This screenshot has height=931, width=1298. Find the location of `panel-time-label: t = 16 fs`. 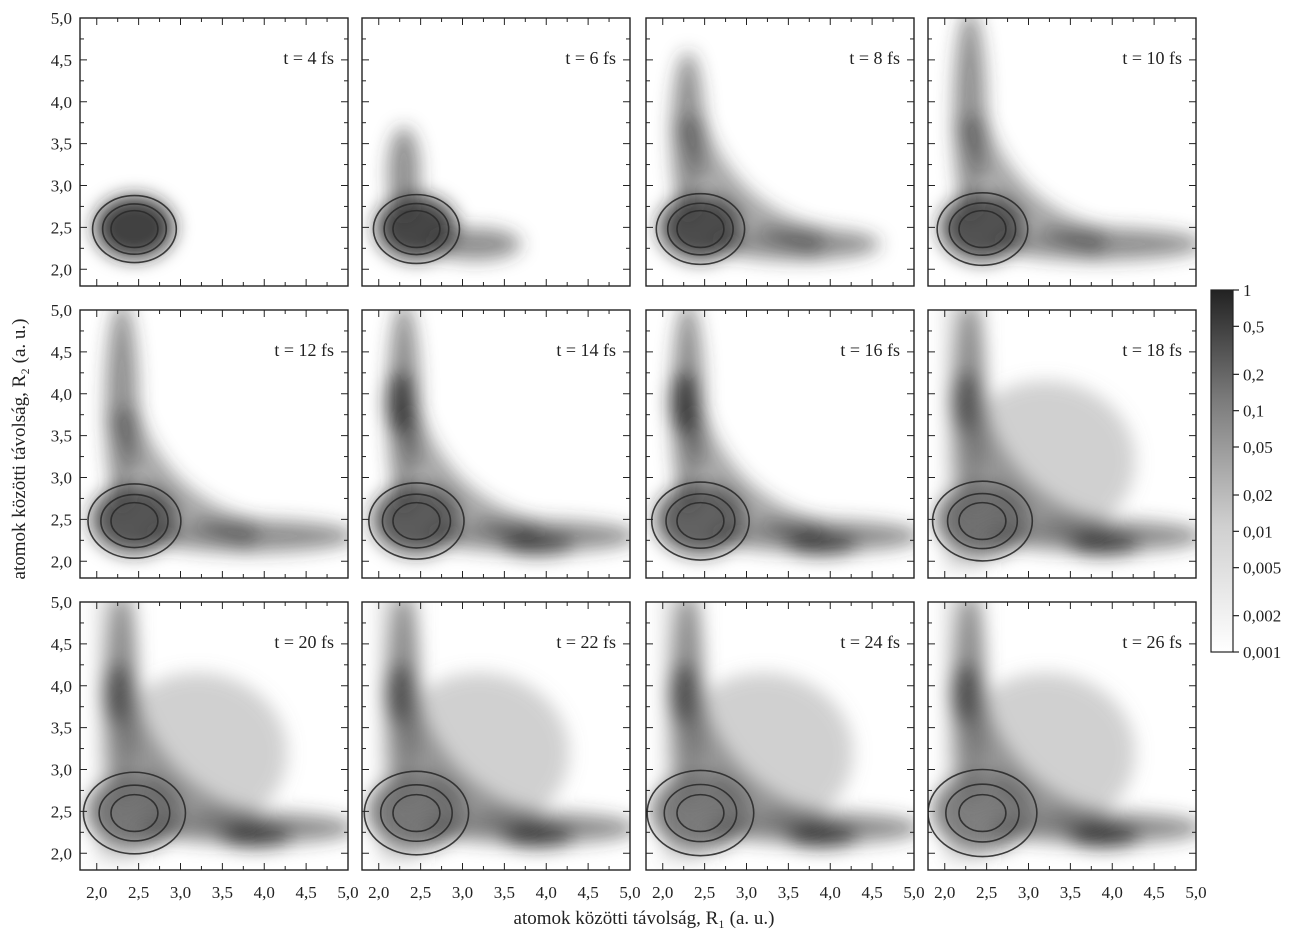

panel-time-label: t = 16 fs is located at coordinates (870, 350).